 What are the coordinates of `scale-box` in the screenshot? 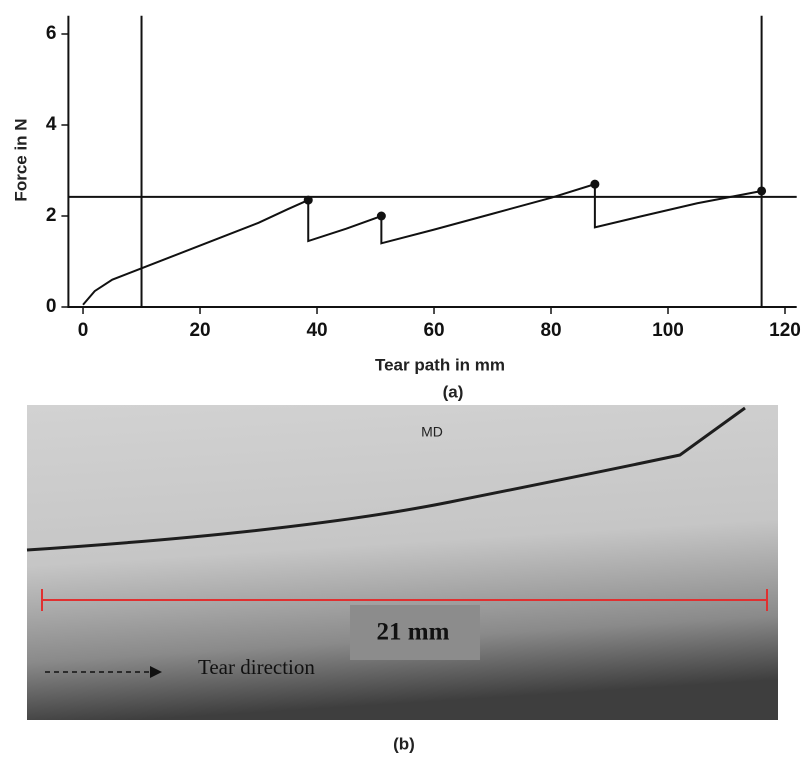 It's located at (415, 632).